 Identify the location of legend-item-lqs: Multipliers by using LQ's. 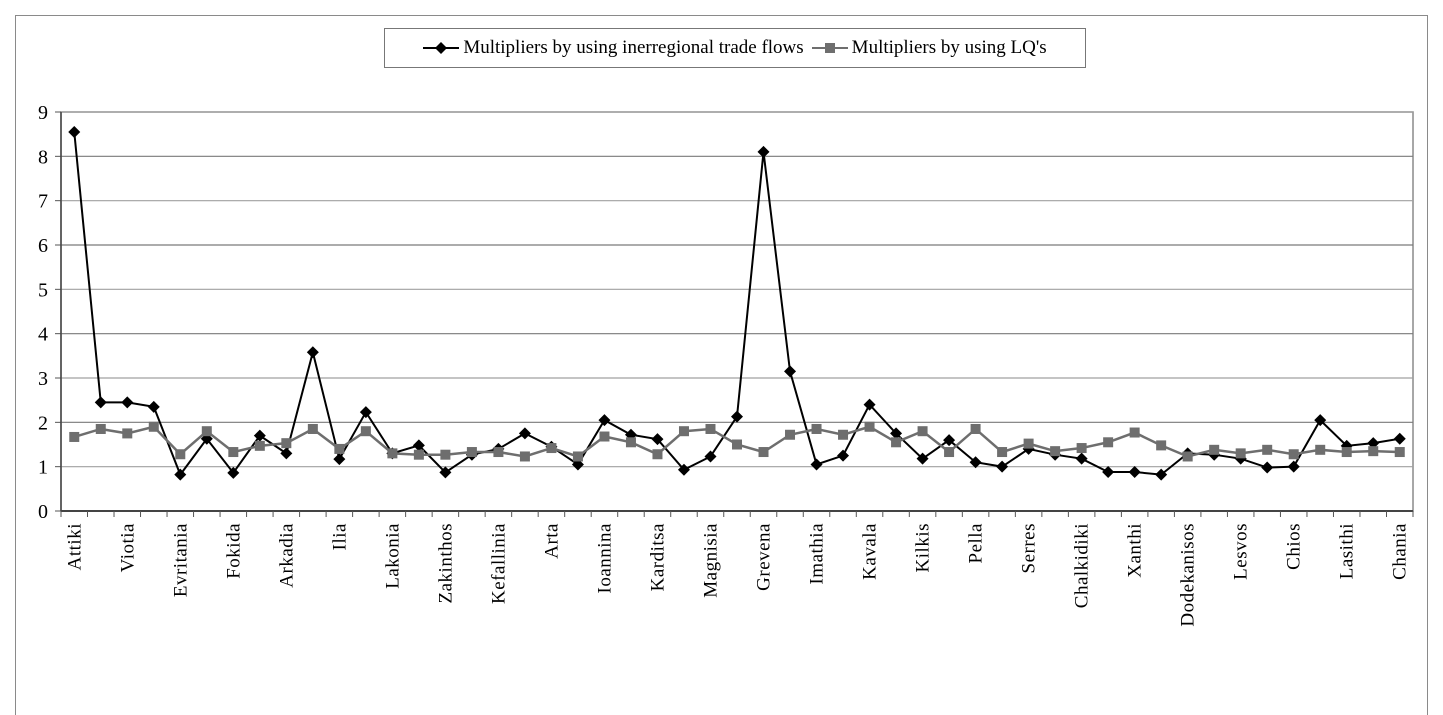
(929, 48).